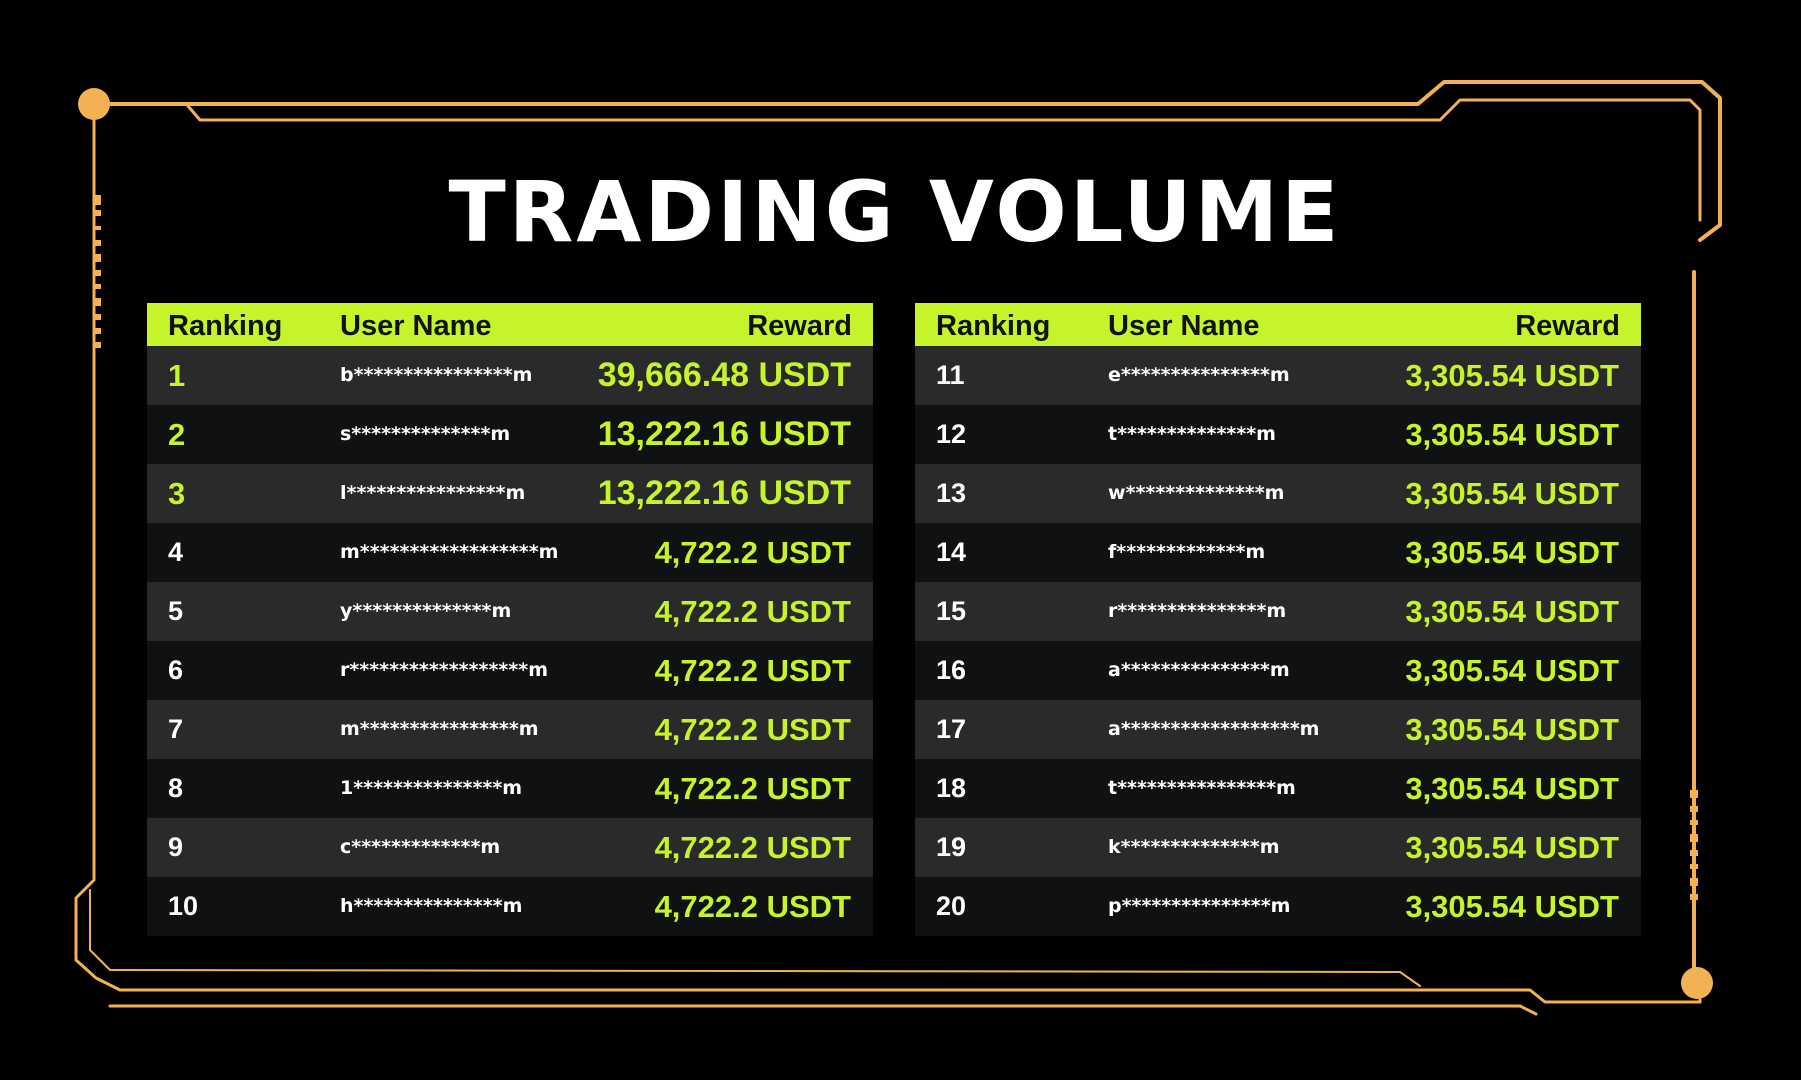 The width and height of the screenshot is (1801, 1080). What do you see at coordinates (951, 906) in the screenshot?
I see `rank-cell: 20` at bounding box center [951, 906].